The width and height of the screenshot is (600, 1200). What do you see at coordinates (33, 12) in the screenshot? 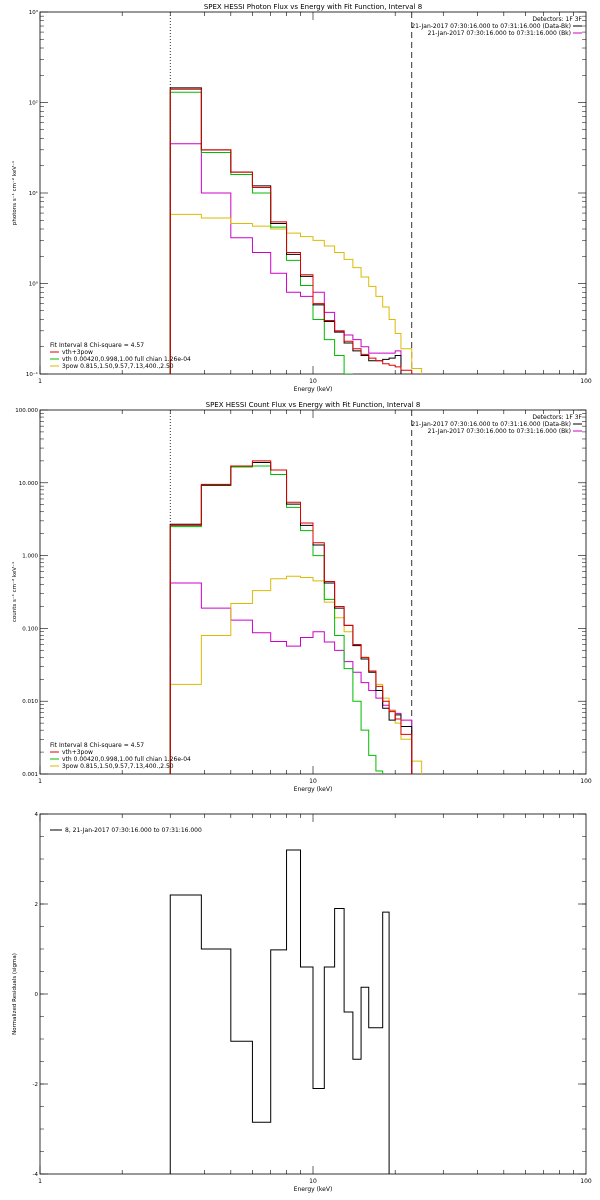
I see `y-tick-label: 10³` at bounding box center [33, 12].